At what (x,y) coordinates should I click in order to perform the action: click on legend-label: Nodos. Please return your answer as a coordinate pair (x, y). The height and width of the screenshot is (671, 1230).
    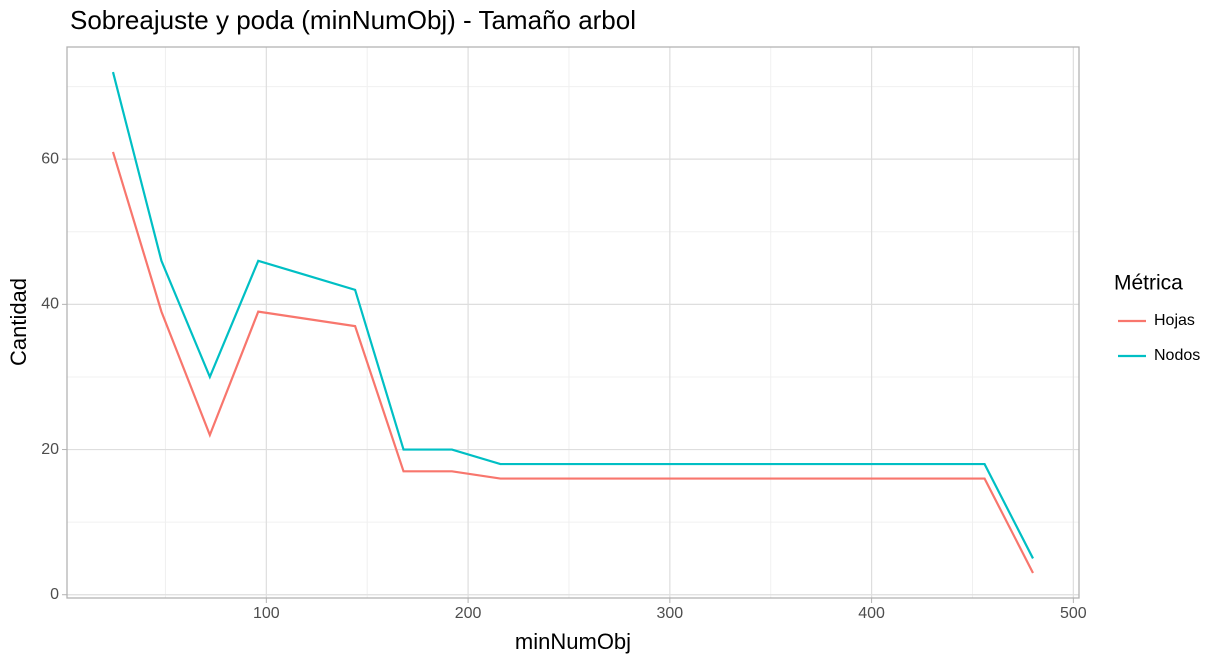
    Looking at the image, I should click on (1177, 355).